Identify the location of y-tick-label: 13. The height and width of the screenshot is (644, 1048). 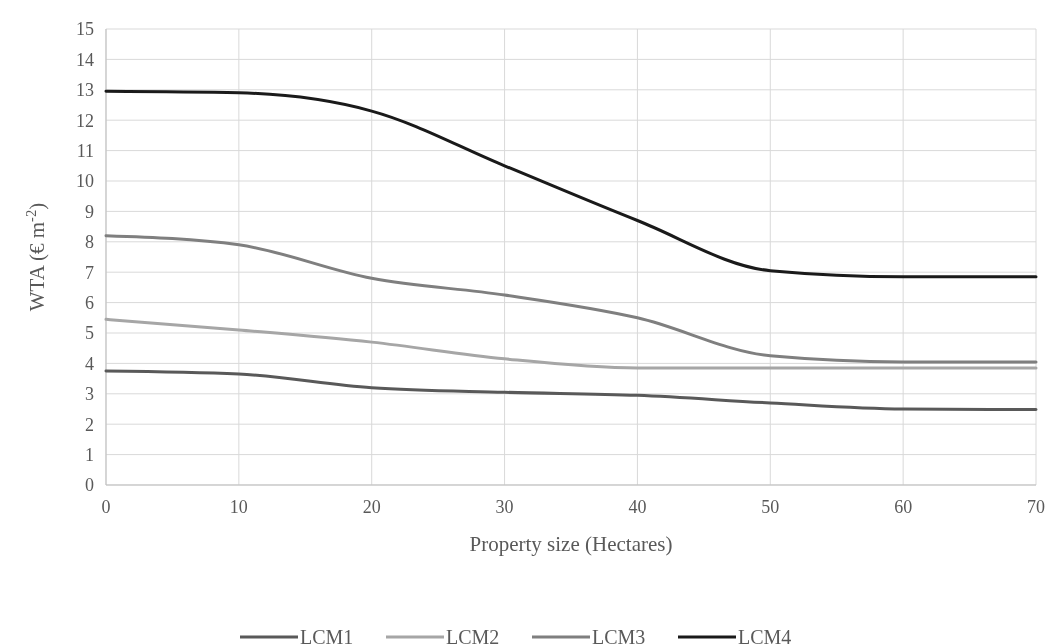
(85, 90).